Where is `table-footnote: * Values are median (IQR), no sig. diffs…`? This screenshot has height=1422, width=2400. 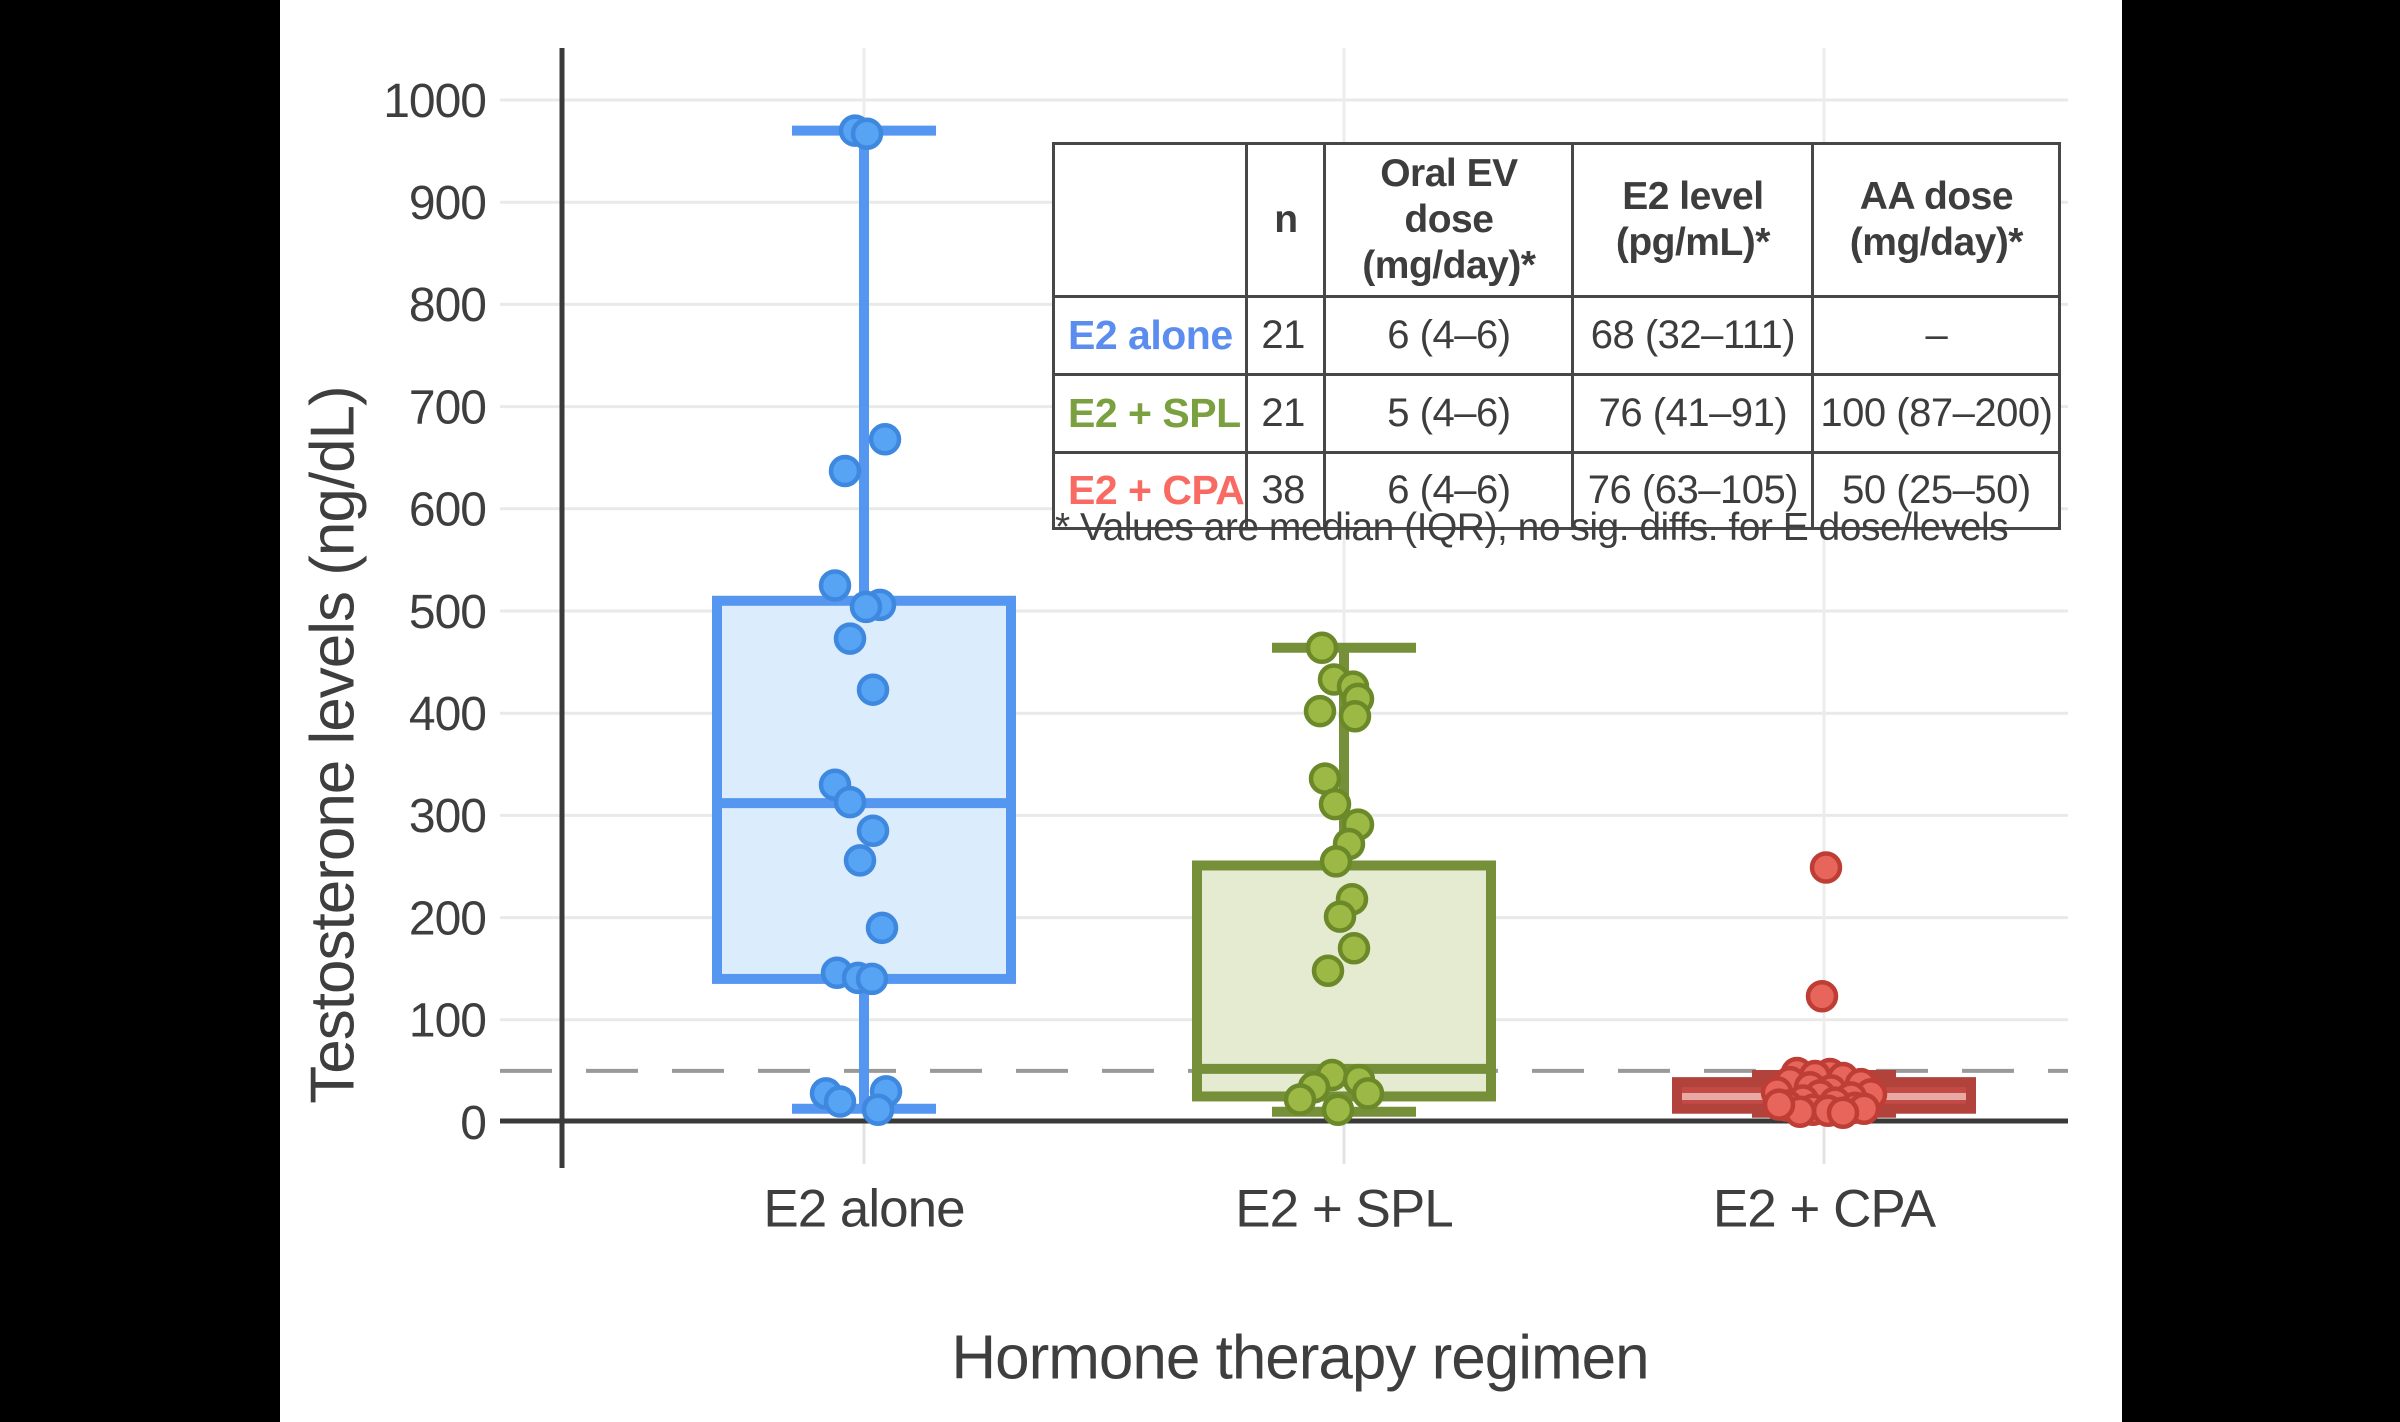
table-footnote: * Values are median (IQR), no sig. diffs… is located at coordinates (1532, 527).